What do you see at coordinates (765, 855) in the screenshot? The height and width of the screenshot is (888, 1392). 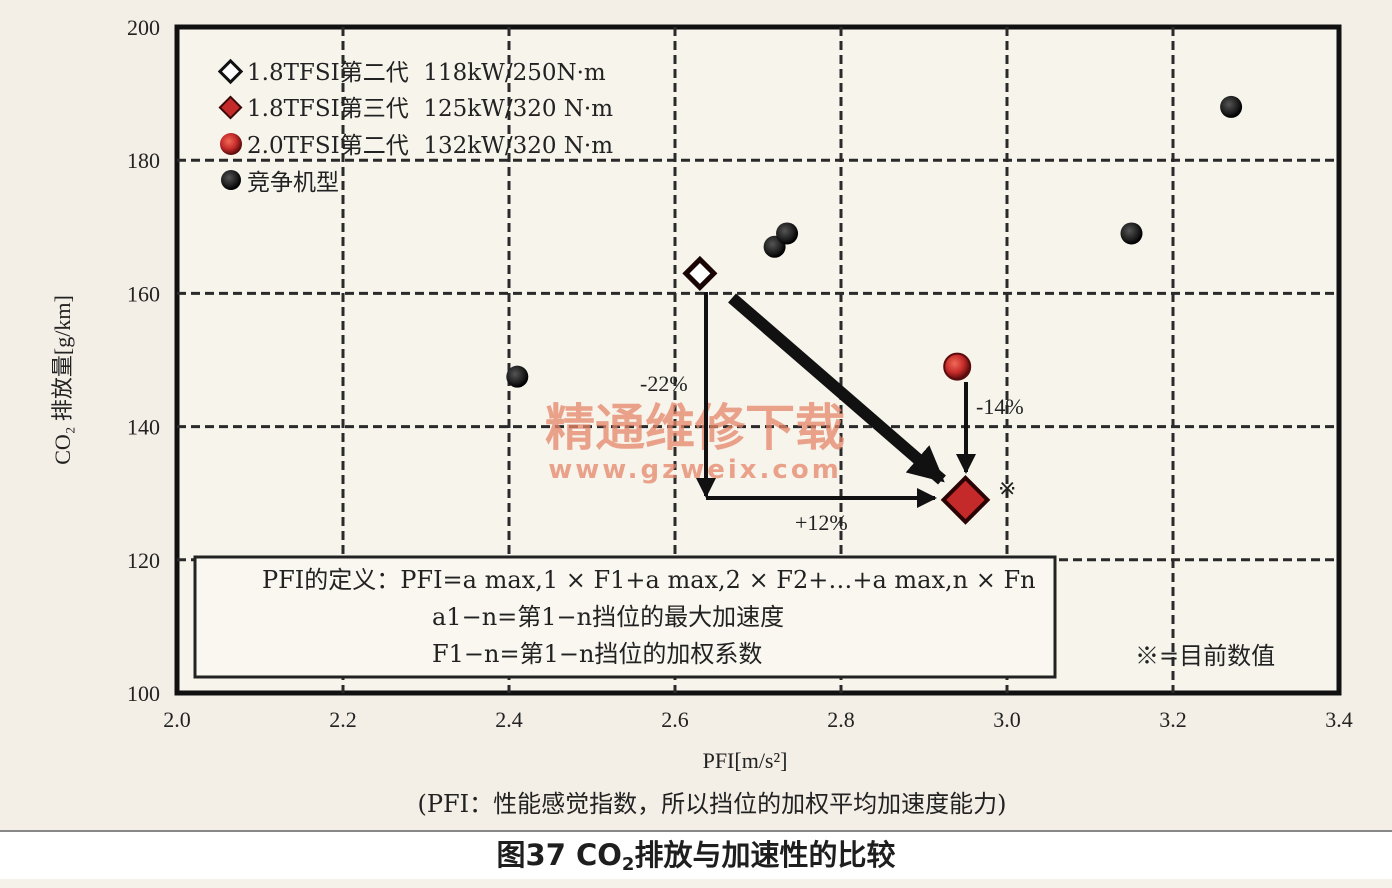 I see `caption-suffix: 排放与加速性的比较` at bounding box center [765, 855].